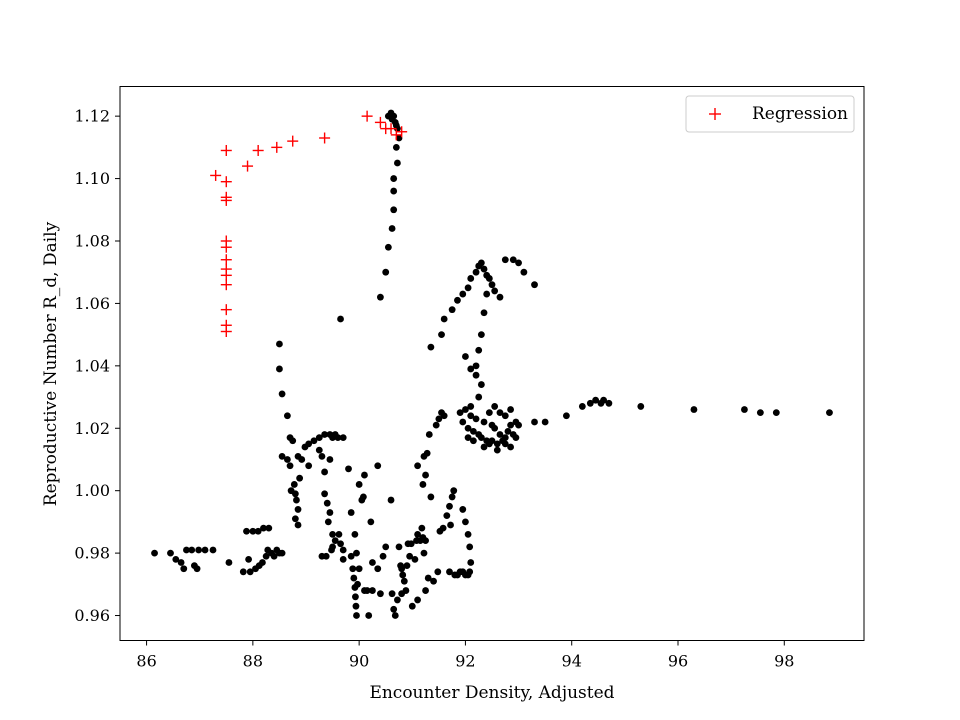  I want to click on legend-marker-plus, so click(715, 114).